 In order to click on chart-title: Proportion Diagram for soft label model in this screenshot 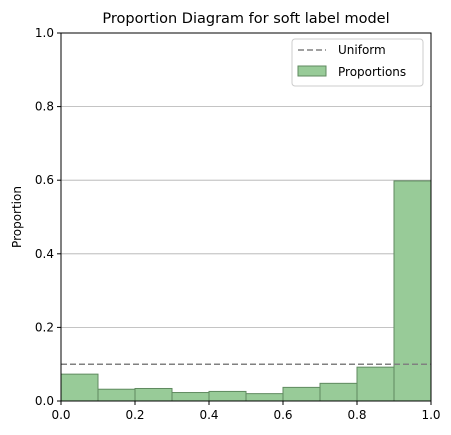, I will do `click(245, 19)`.